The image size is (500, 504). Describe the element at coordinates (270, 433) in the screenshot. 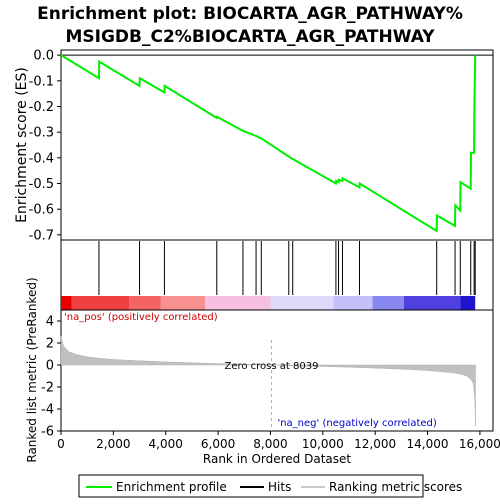

I see `x-axis` at that location.